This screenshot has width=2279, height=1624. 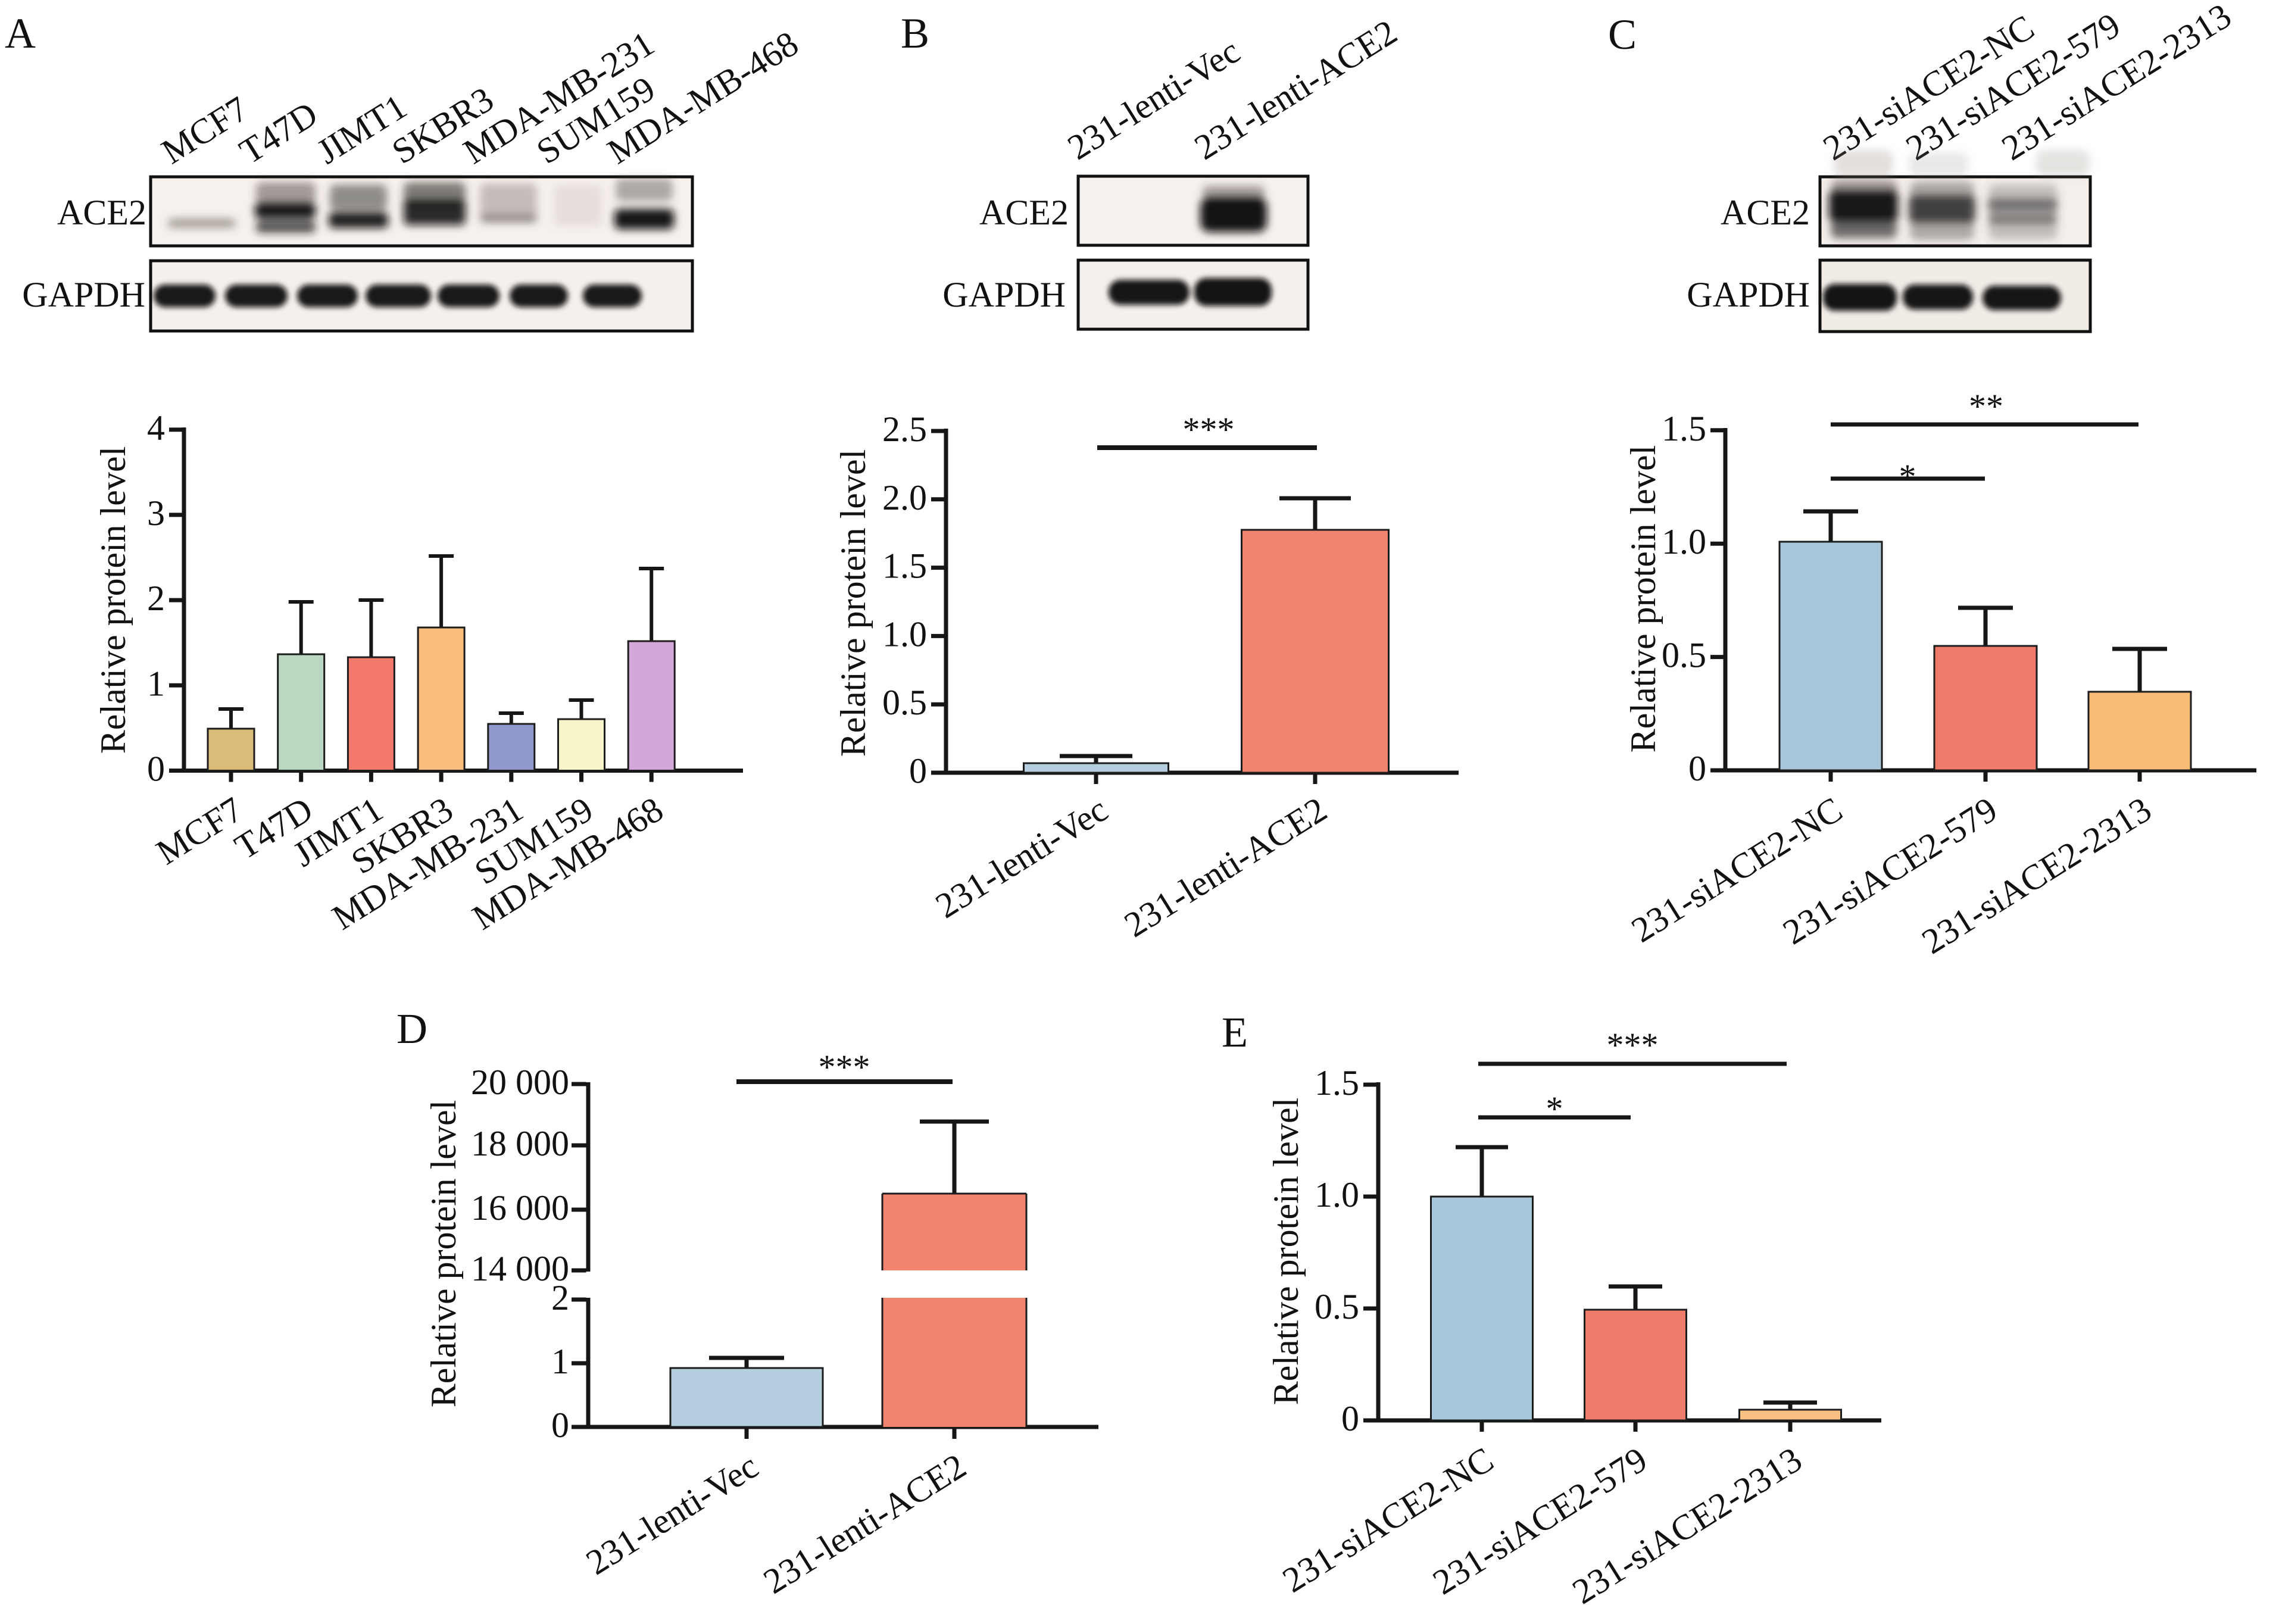 What do you see at coordinates (520, 1208) in the screenshot?
I see `svg-text: 16 000` at bounding box center [520, 1208].